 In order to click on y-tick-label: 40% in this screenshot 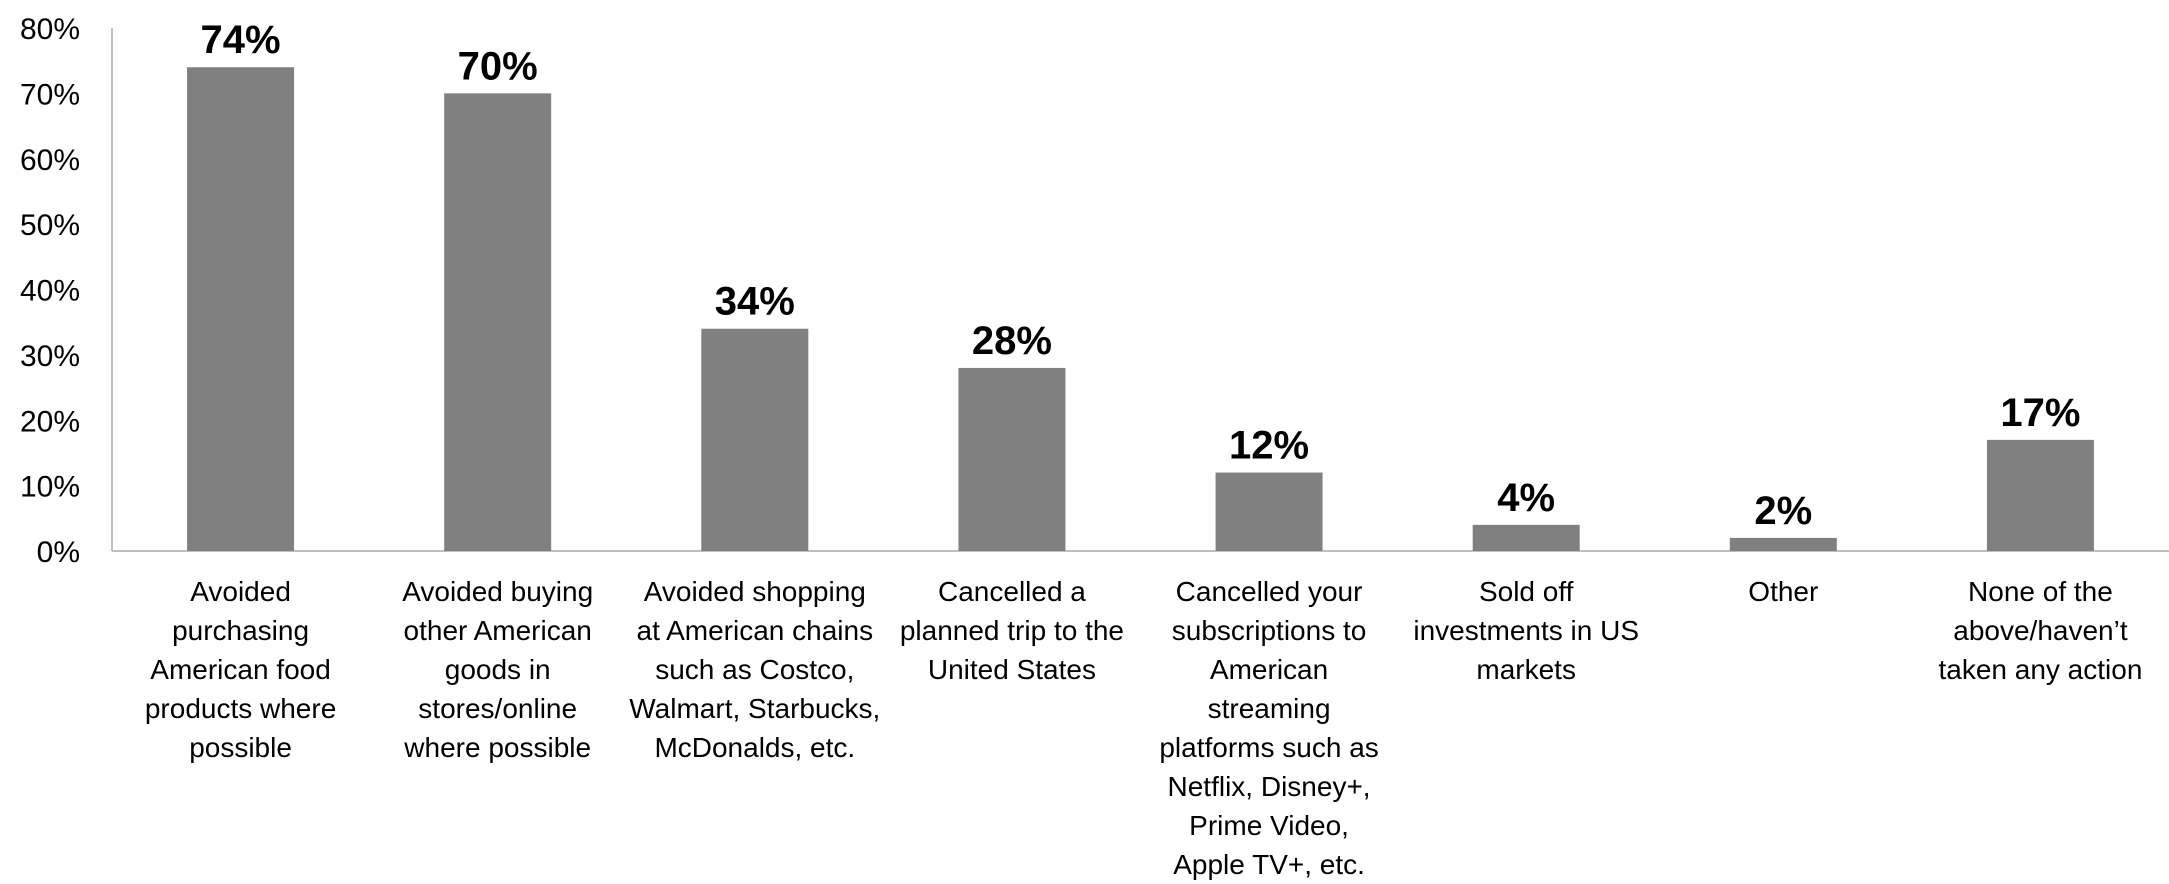, I will do `click(50, 291)`.